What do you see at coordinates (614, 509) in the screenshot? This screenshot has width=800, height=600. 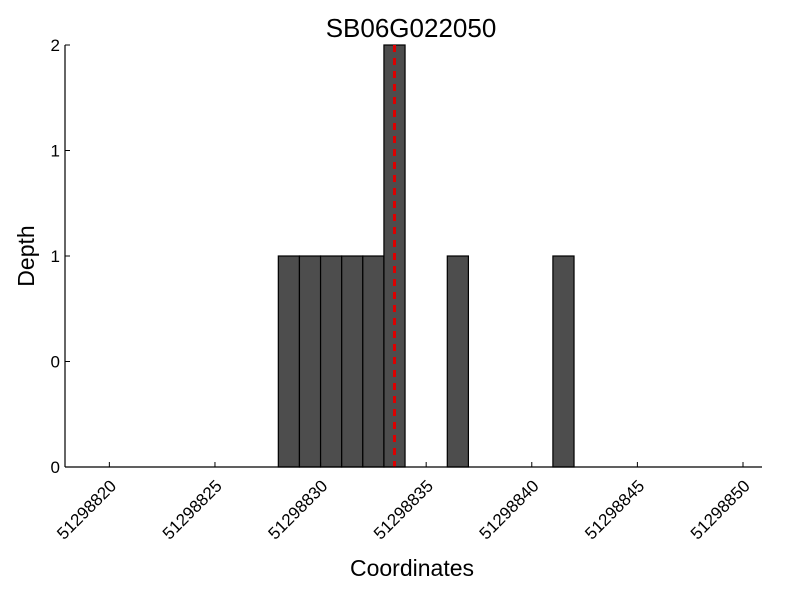 I see `x-tick-label: 51298845` at bounding box center [614, 509].